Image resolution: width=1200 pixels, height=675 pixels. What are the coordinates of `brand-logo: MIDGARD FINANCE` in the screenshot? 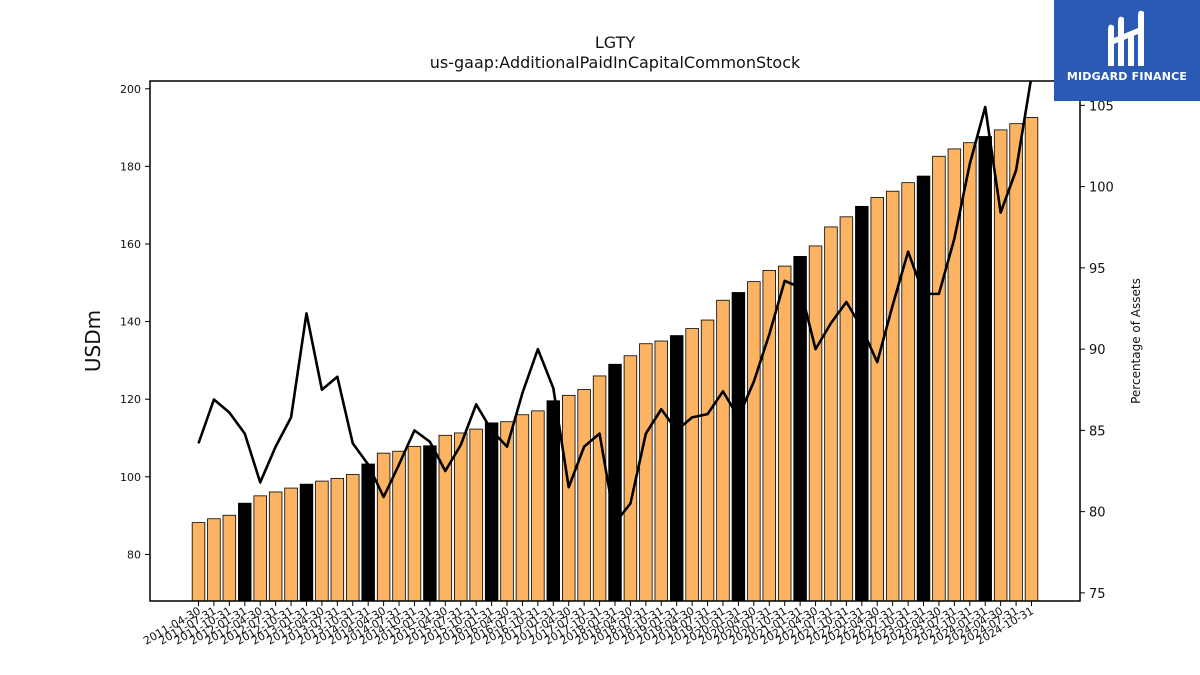 It's located at (1127, 50).